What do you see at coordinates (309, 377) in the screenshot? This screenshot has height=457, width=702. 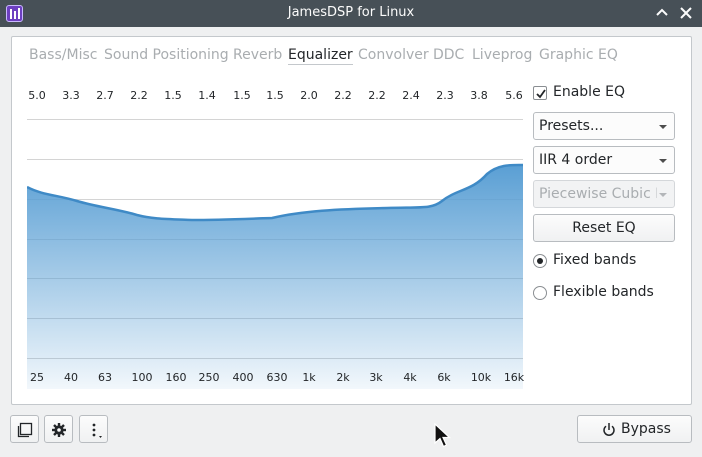 I see `band-freq: 1k` at bounding box center [309, 377].